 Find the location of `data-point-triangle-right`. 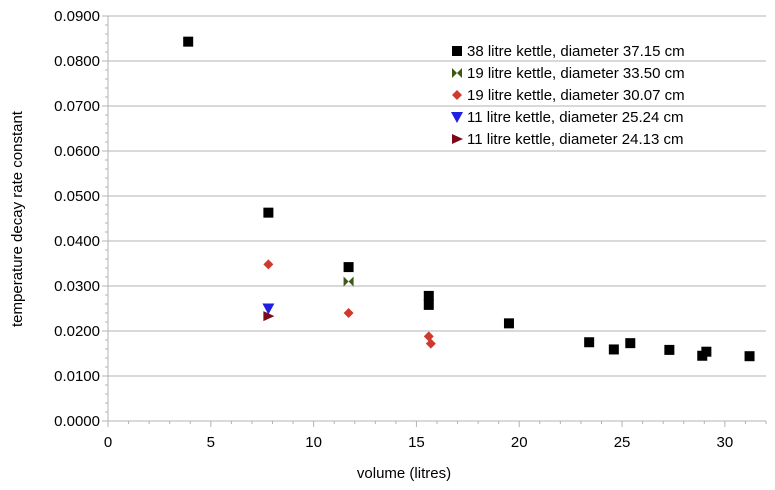

data-point-triangle-right is located at coordinates (269, 316).